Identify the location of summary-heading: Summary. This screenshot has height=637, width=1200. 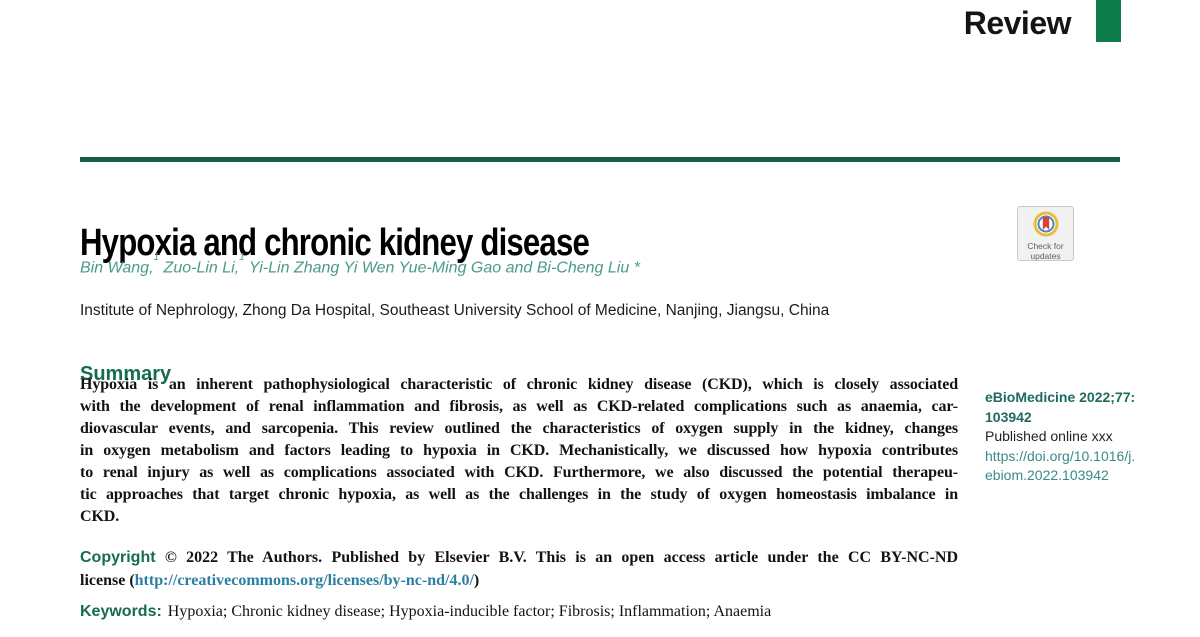
(126, 373).